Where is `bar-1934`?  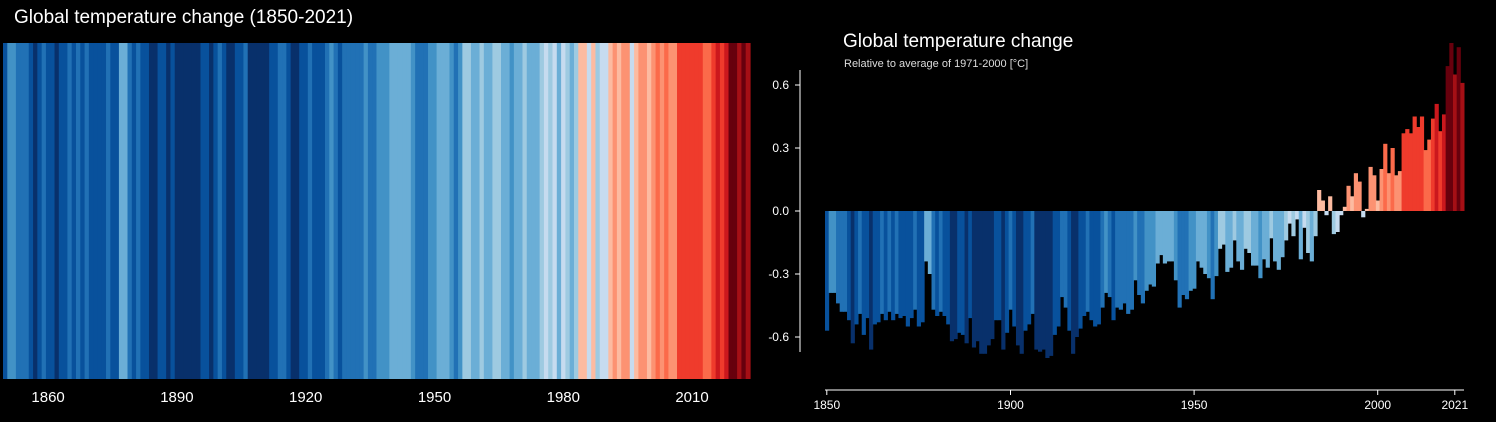 bar-1934 is located at coordinates (1135, 246).